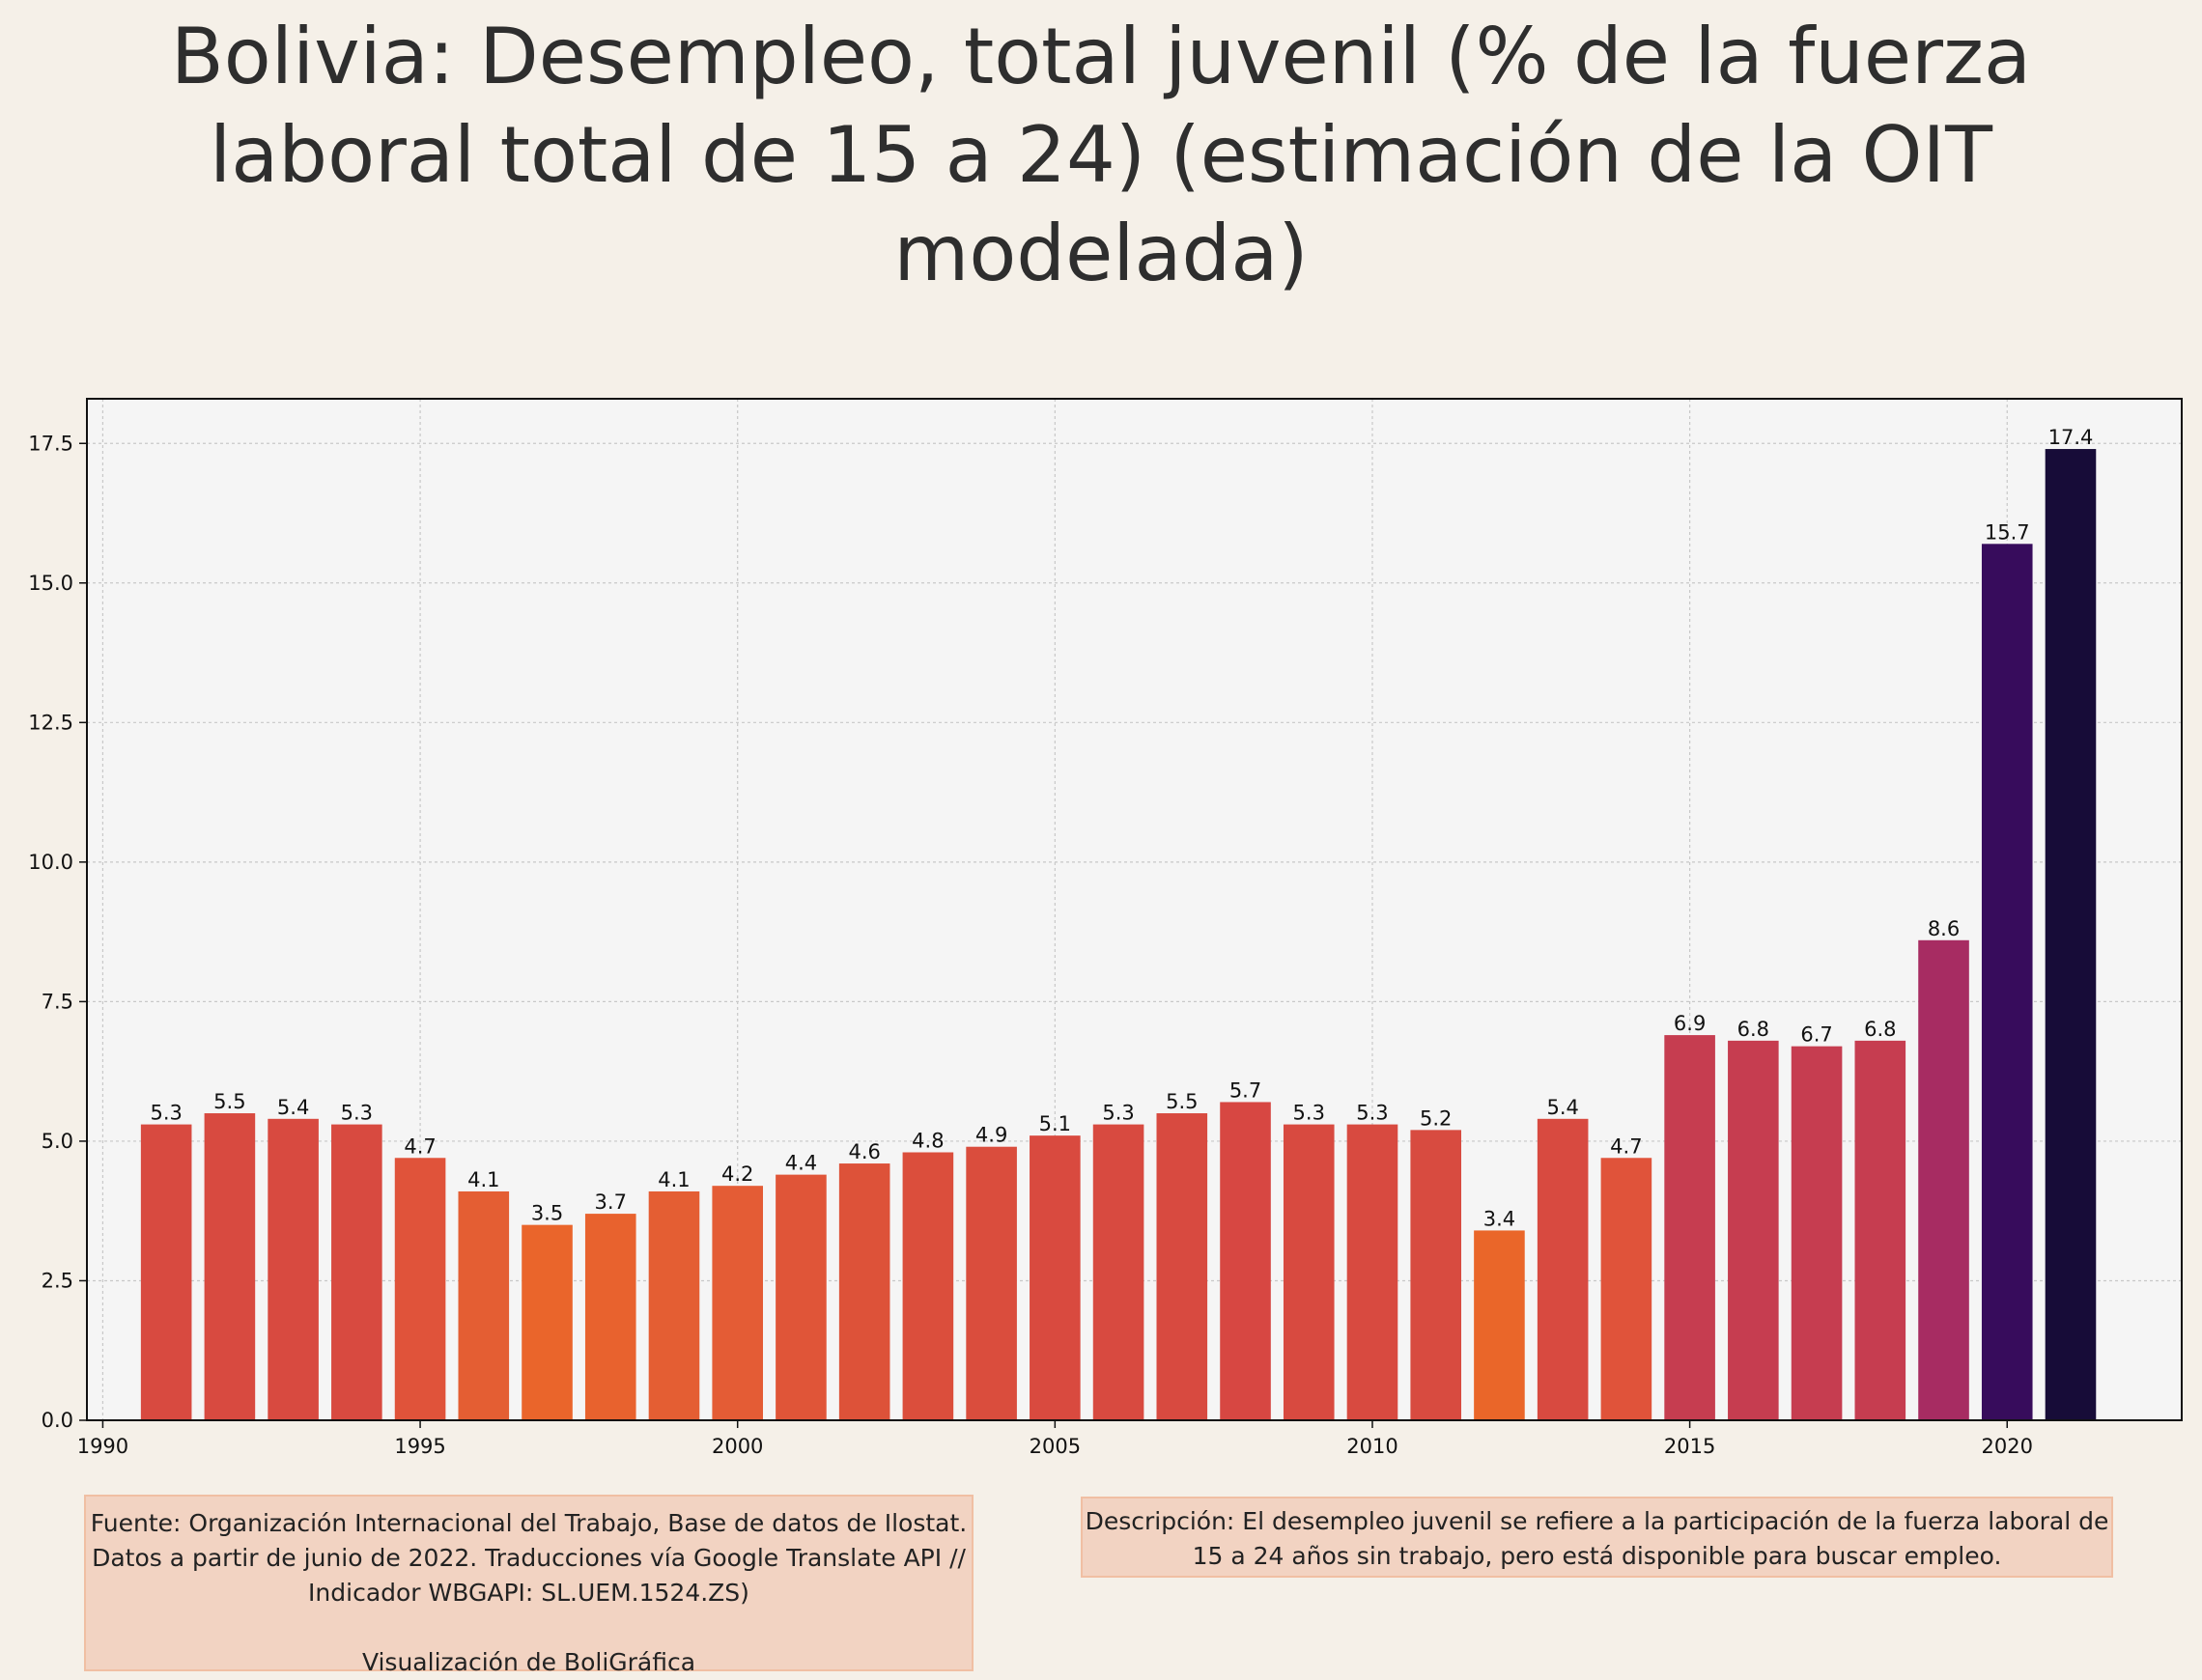  Describe the element at coordinates (57, 932) in the screenshot. I see `y-axis: 0.0 2.5 5.0 7.5 10.0 12.5 15.0 17.5` at that location.